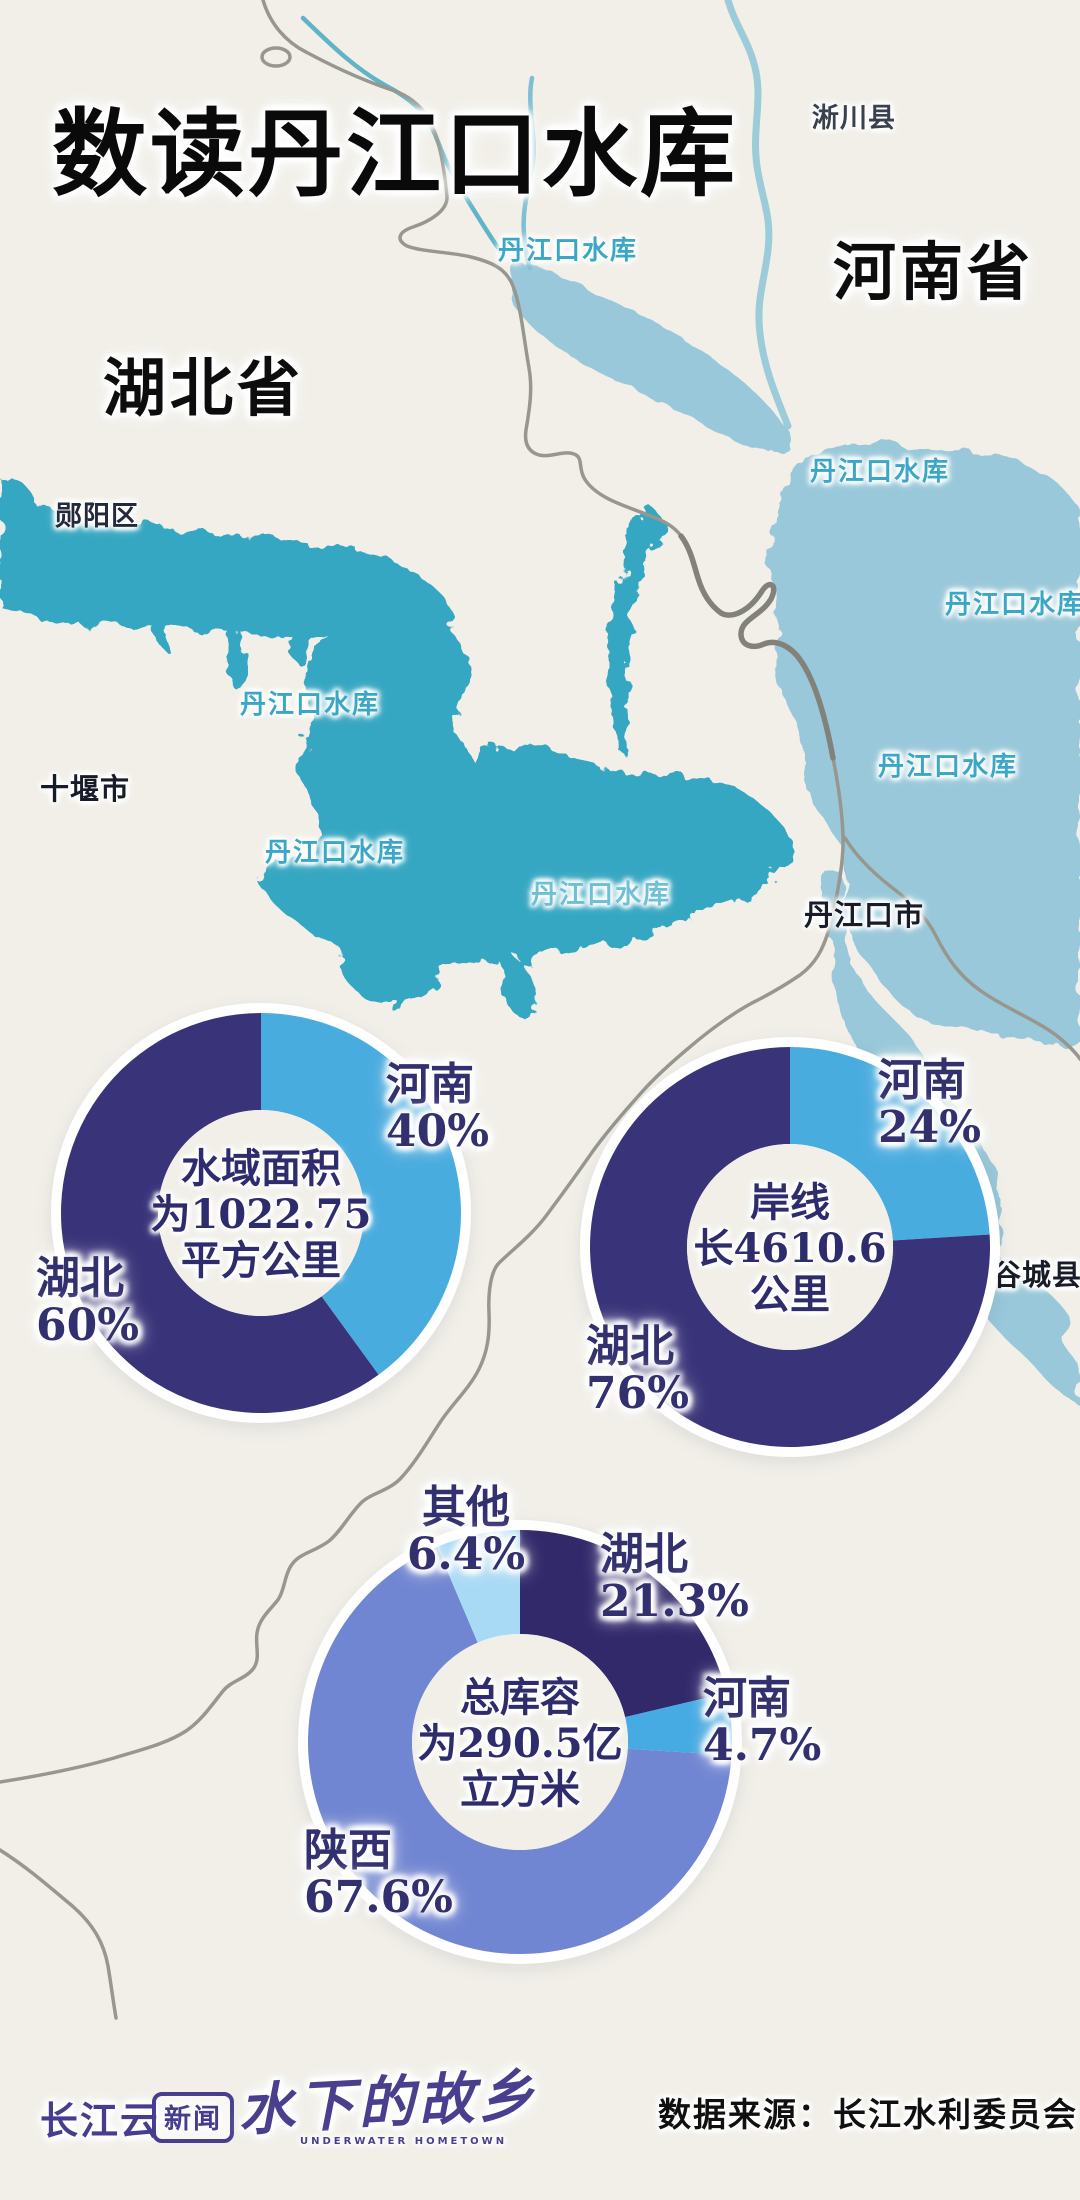  What do you see at coordinates (1036, 1275) in the screenshot?
I see `place-label-gucheng: 谷城县` at bounding box center [1036, 1275].